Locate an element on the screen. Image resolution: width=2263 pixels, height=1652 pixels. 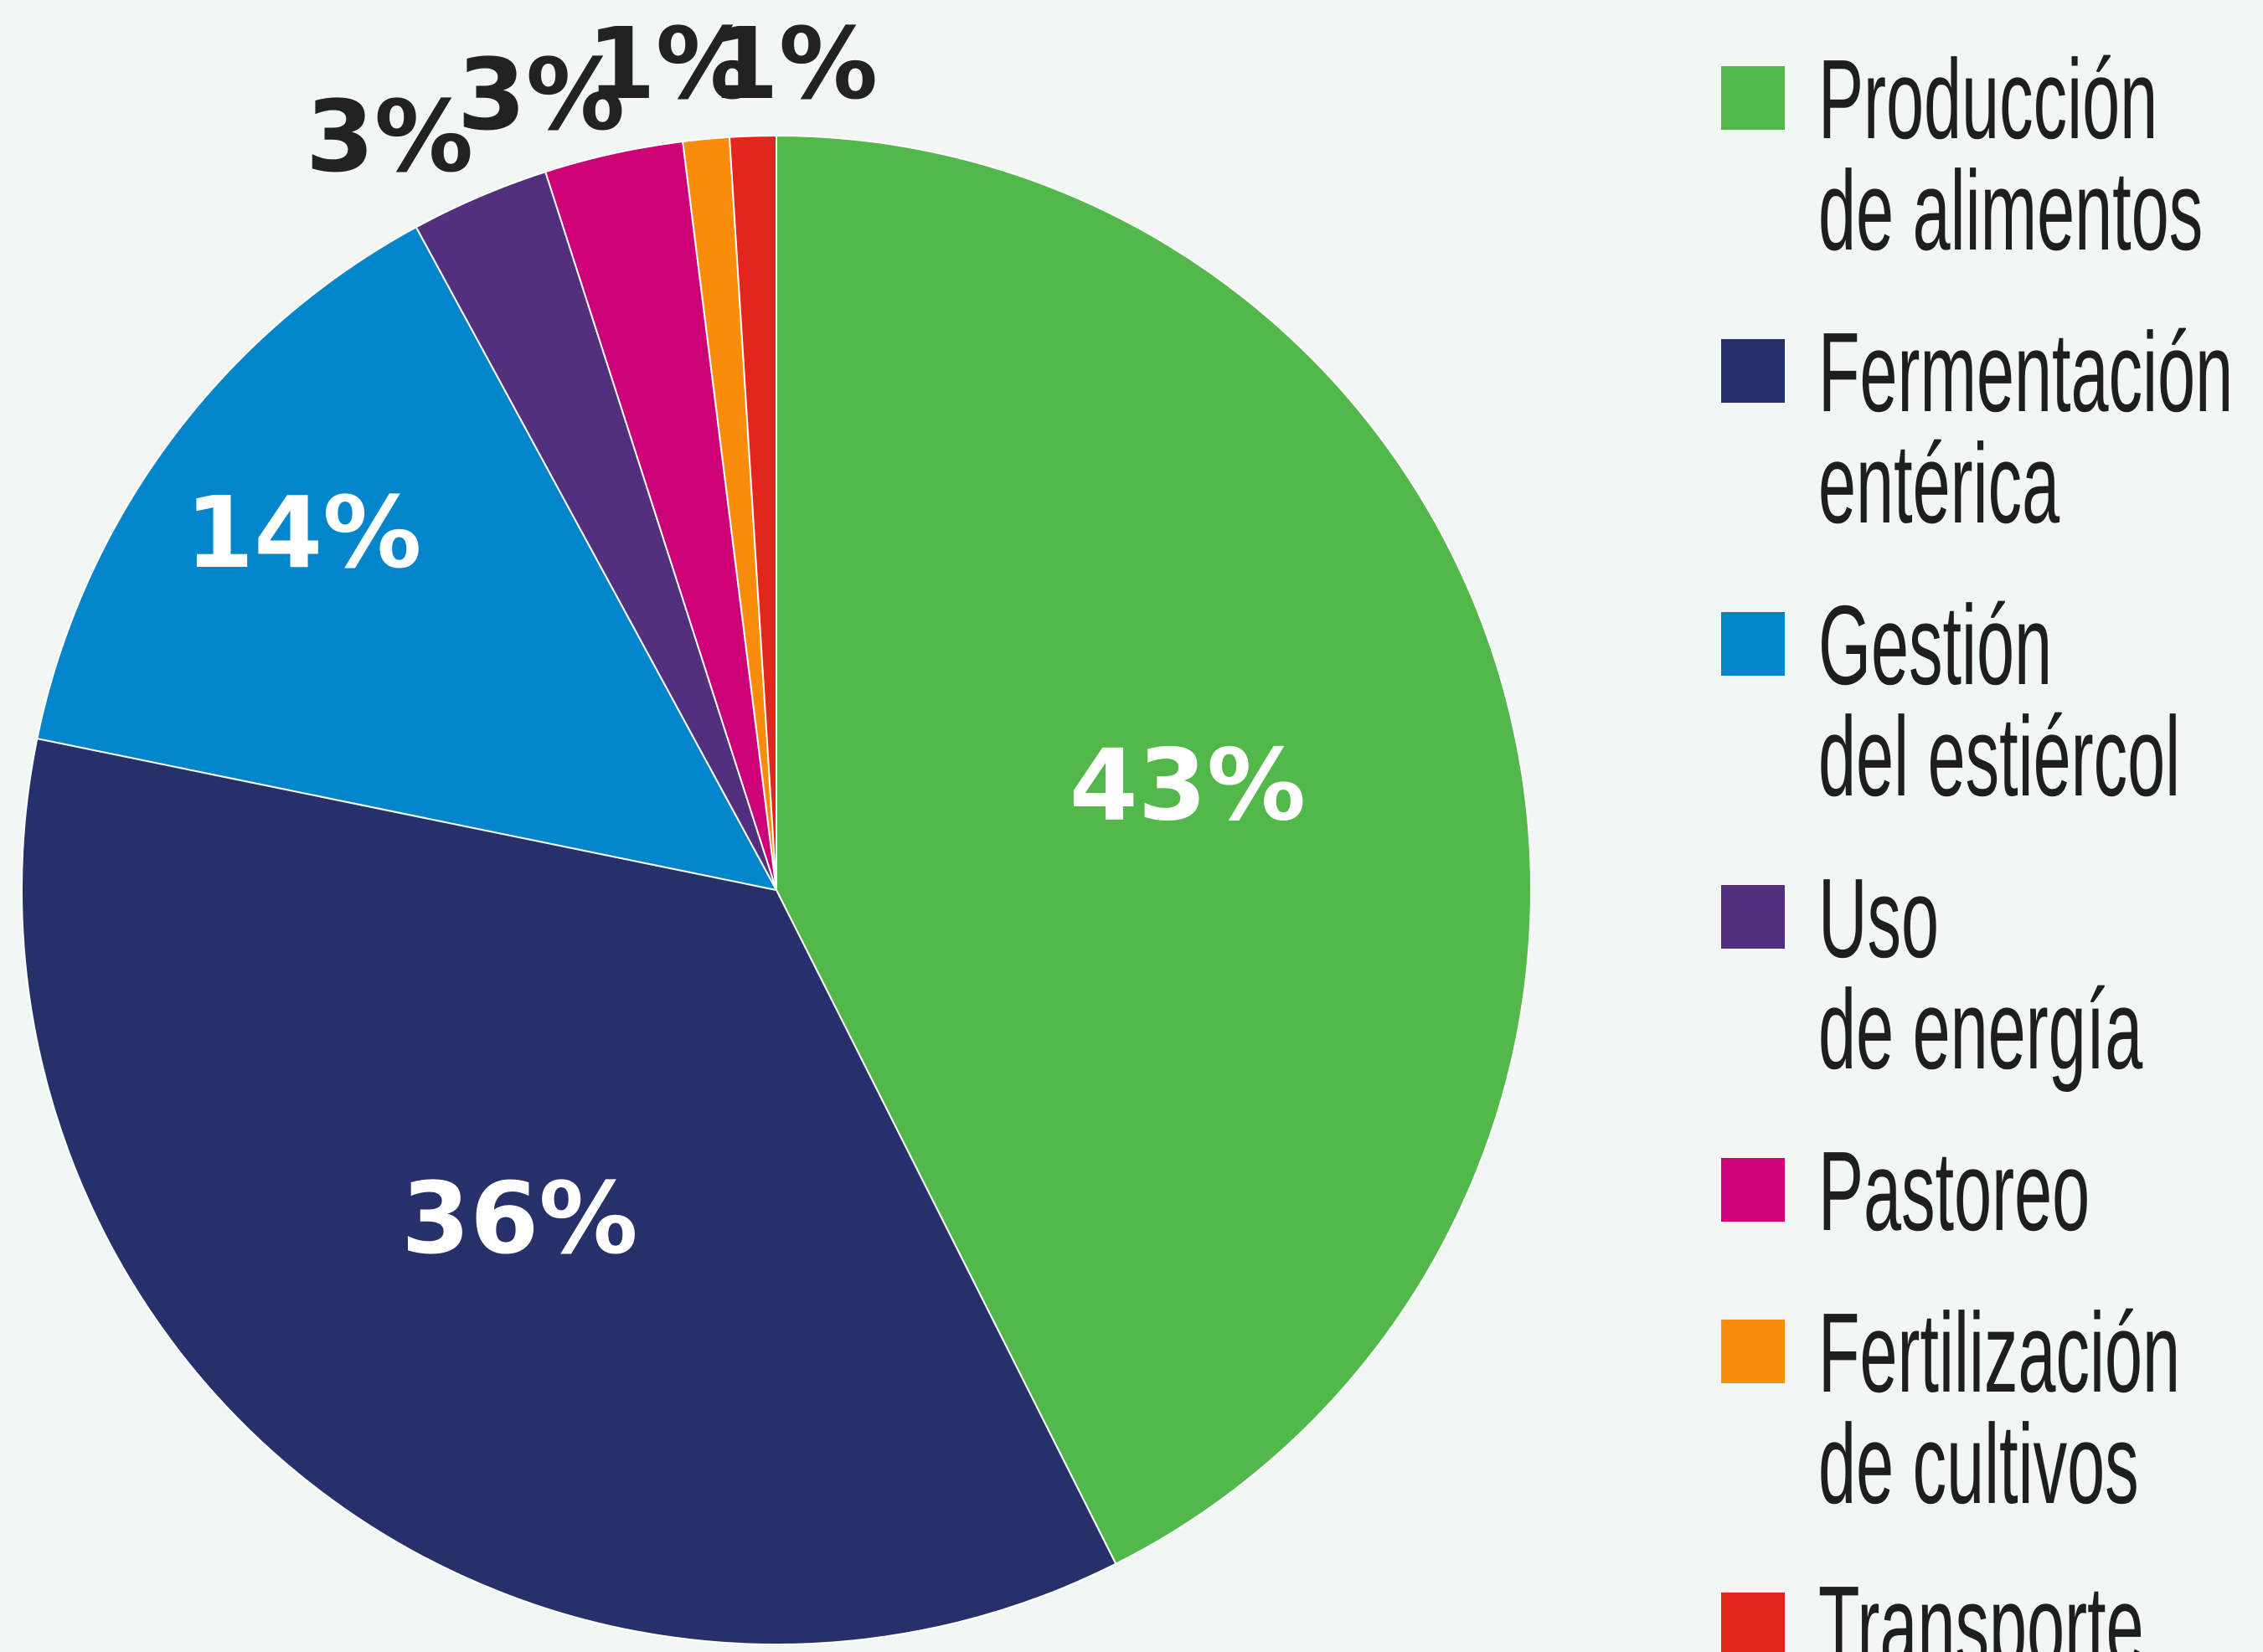
legend-label: Uso de energía is located at coordinates (1980, 975).